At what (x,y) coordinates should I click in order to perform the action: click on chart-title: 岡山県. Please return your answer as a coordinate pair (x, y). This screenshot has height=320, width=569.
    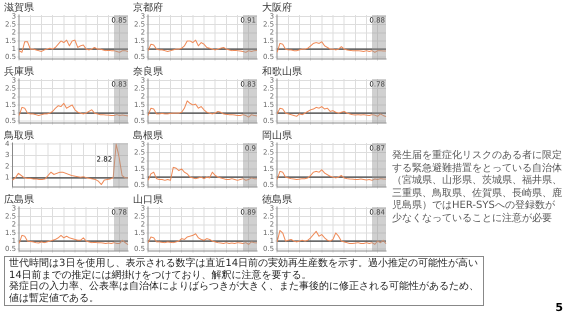
    Looking at the image, I should click on (277, 136).